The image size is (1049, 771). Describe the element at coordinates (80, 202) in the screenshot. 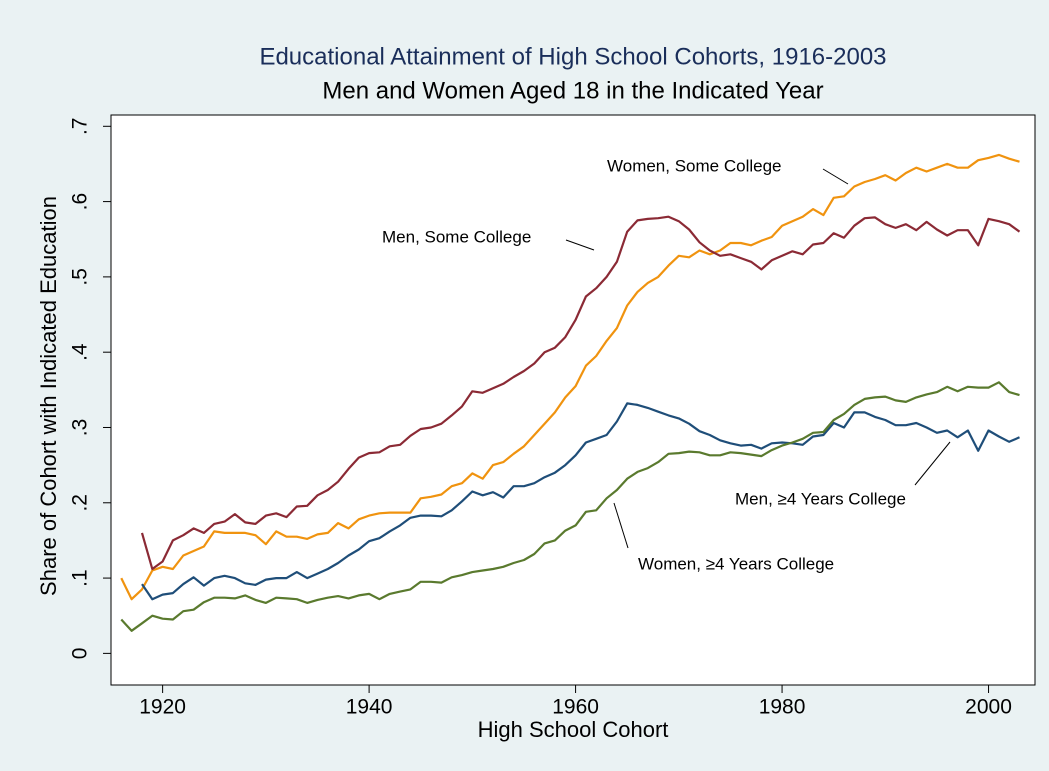

I see `y-tick-label: .6` at that location.